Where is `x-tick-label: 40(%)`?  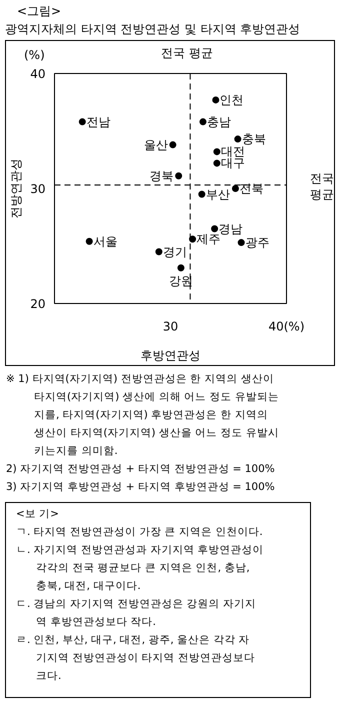
x-tick-label: 40(%) is located at coordinates (286, 327).